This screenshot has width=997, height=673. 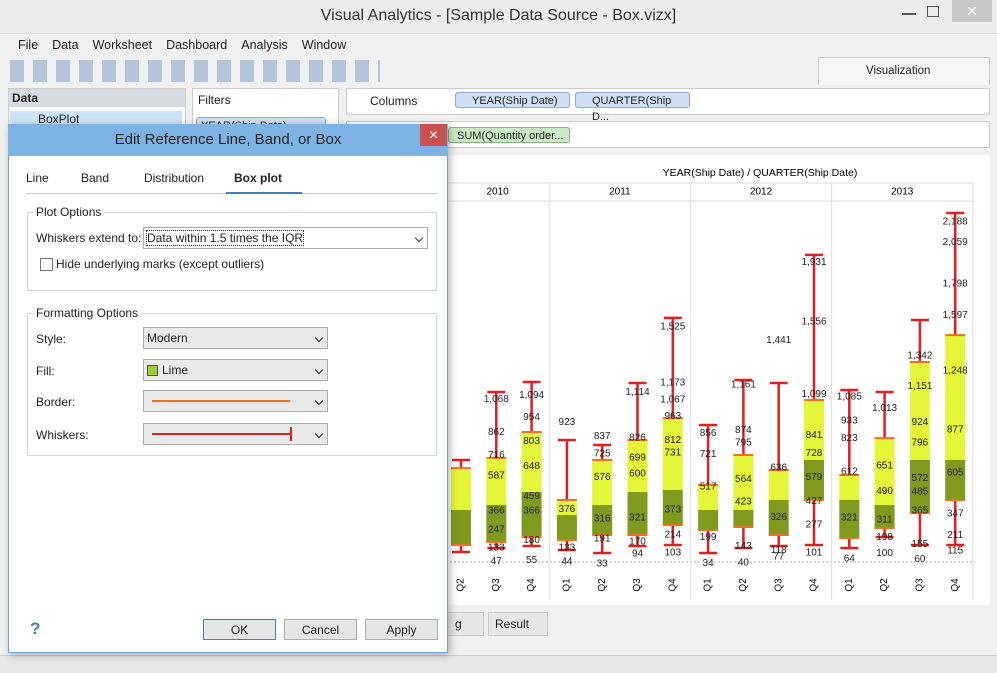 I want to click on visualization-tab, so click(x=904, y=71).